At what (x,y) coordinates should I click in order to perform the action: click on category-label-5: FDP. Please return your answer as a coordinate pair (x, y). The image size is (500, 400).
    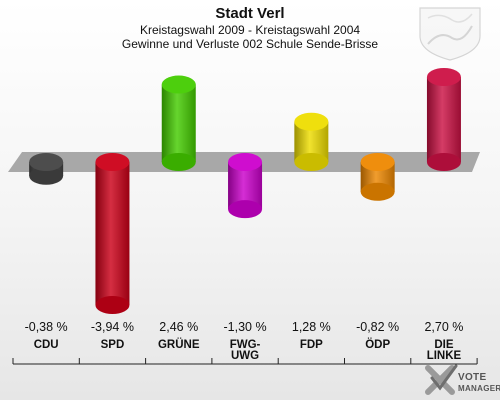
    Looking at the image, I should click on (311, 345).